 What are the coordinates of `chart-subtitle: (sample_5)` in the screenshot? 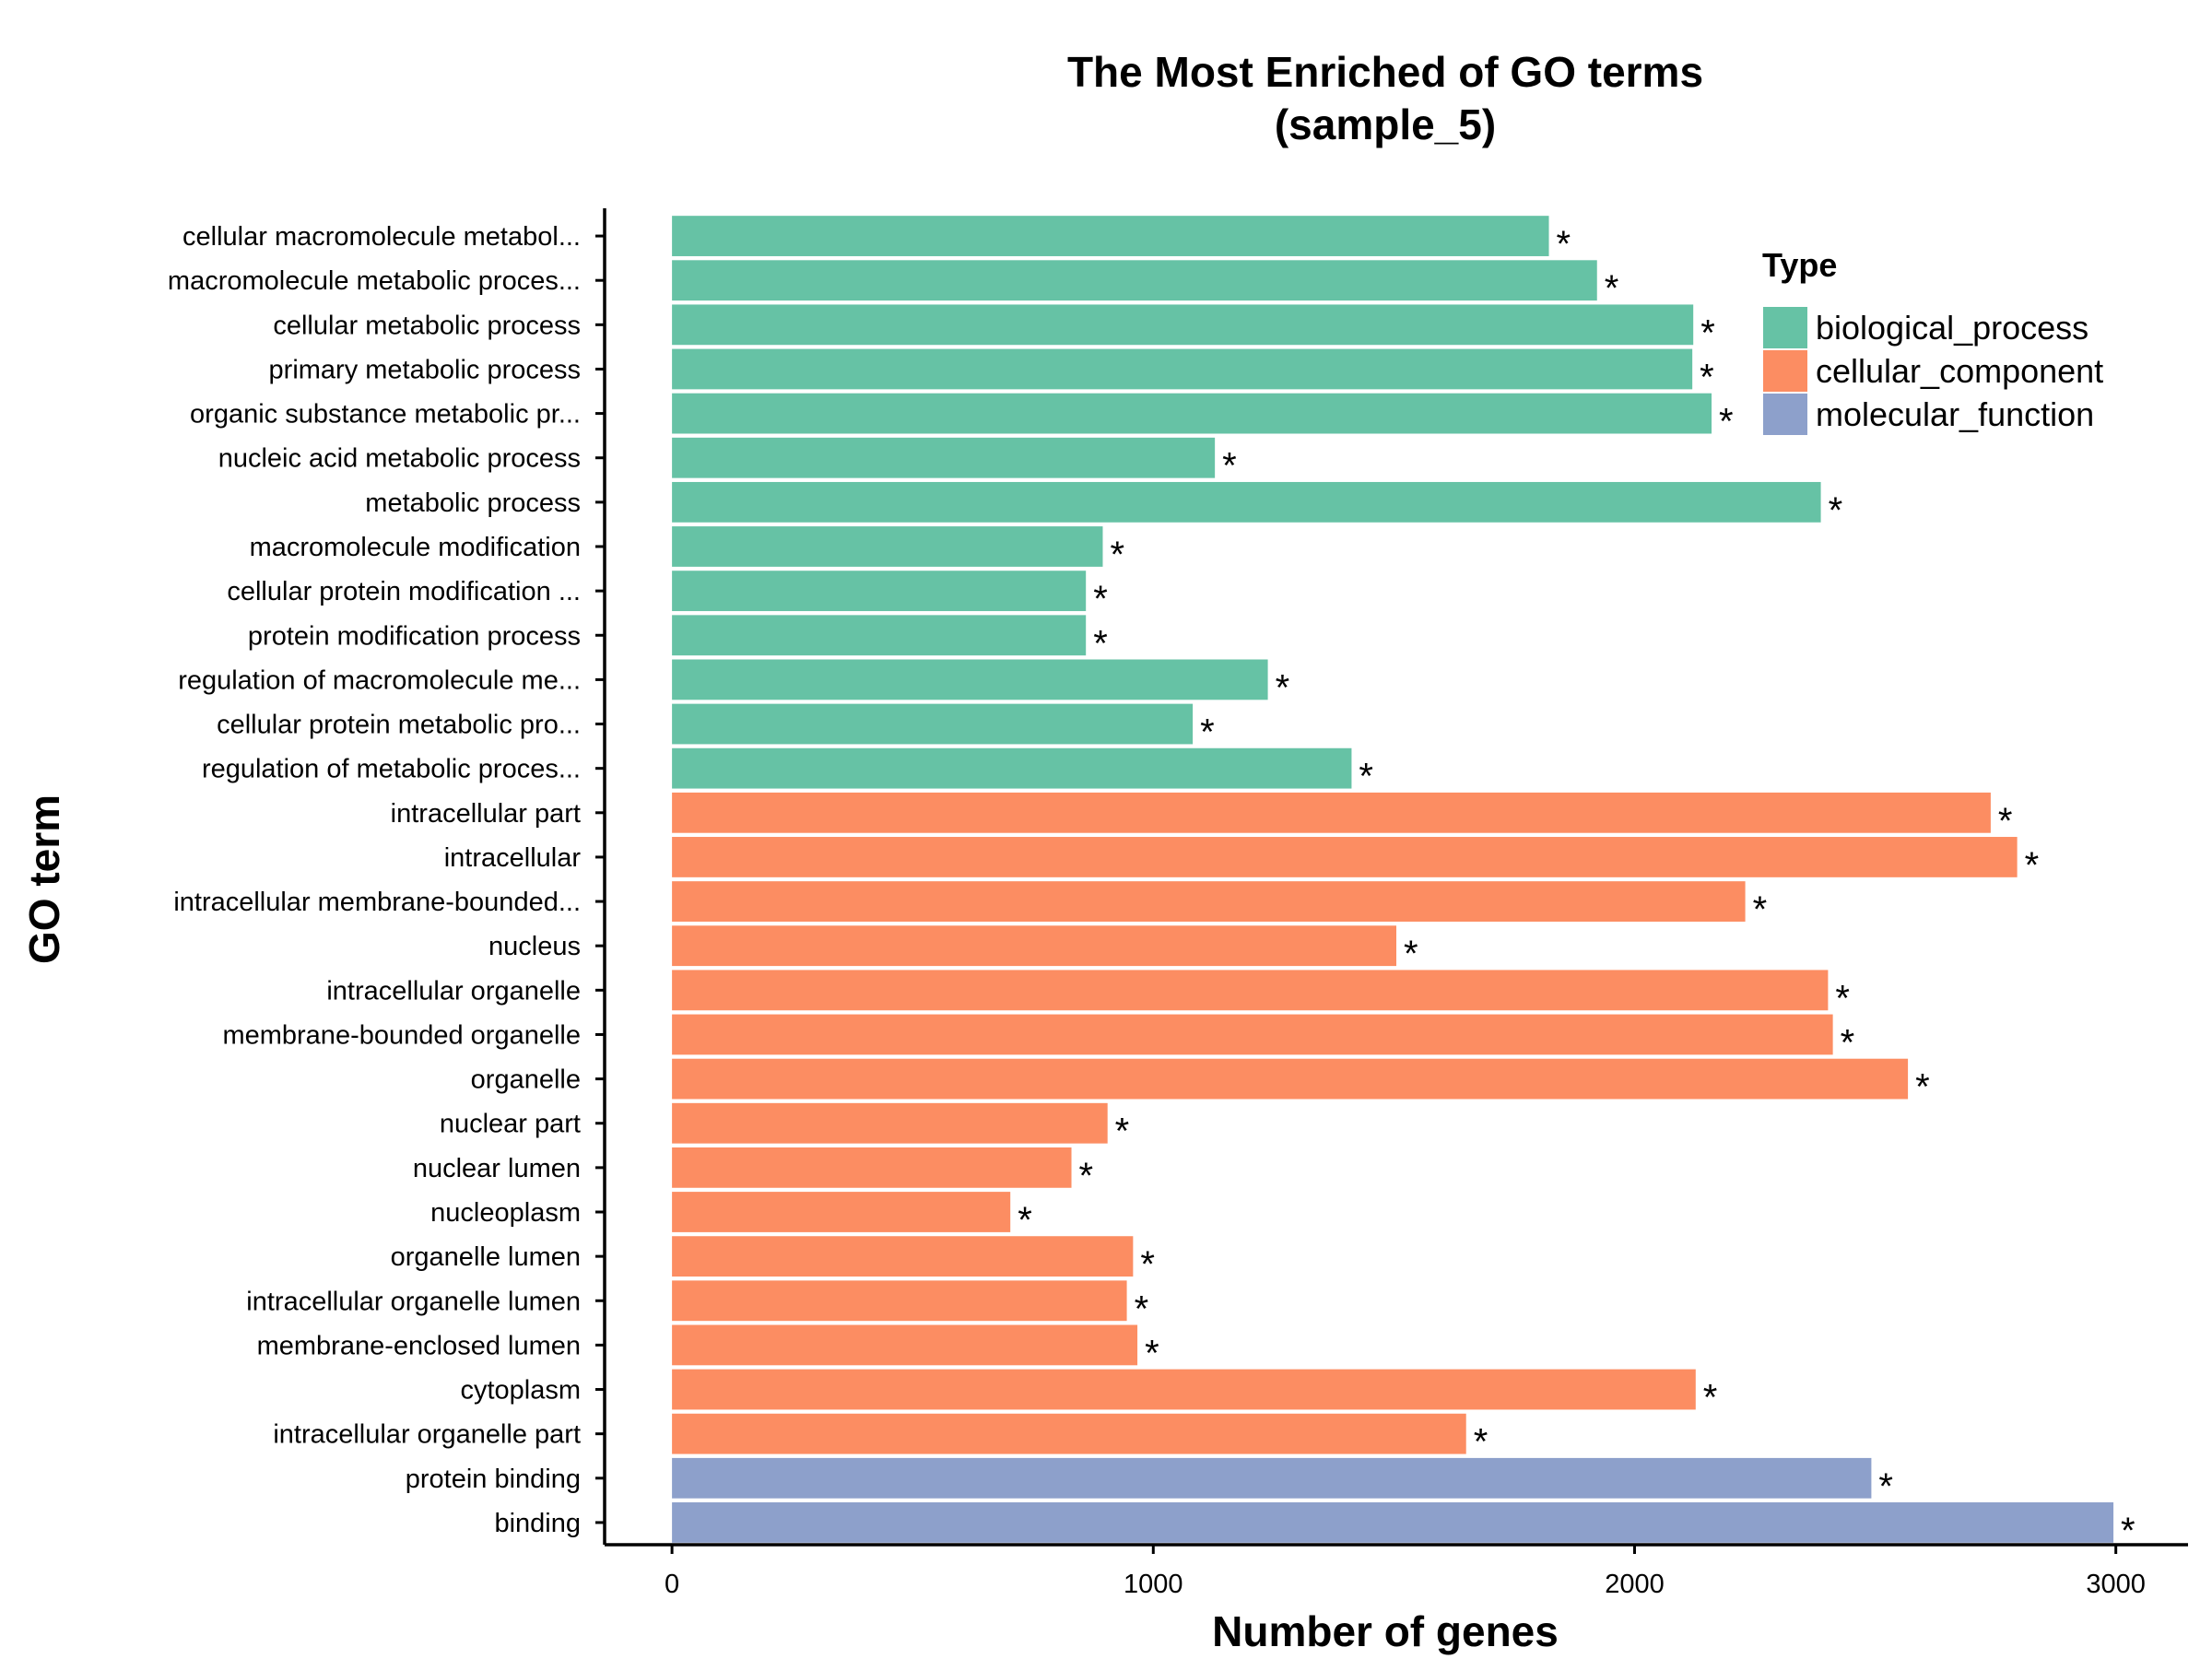 It's located at (1385, 124).